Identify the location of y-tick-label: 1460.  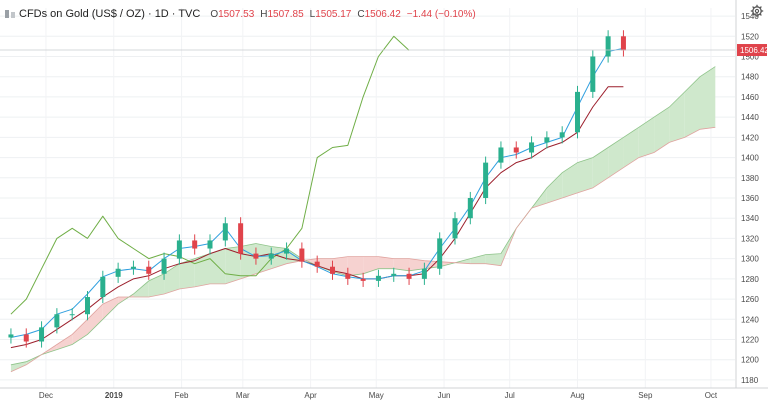
(750, 97).